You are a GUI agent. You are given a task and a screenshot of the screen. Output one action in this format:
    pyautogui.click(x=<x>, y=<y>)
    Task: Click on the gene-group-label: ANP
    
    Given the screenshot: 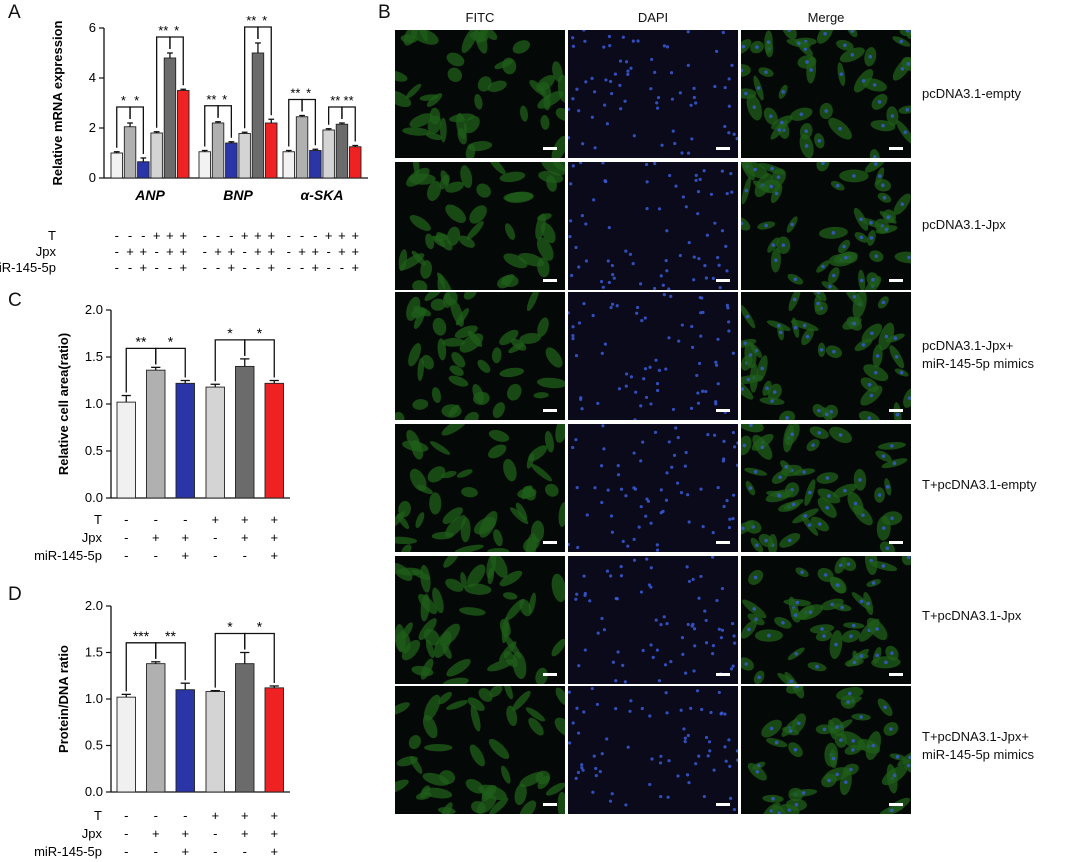 What is the action you would take?
    pyautogui.click(x=149, y=195)
    